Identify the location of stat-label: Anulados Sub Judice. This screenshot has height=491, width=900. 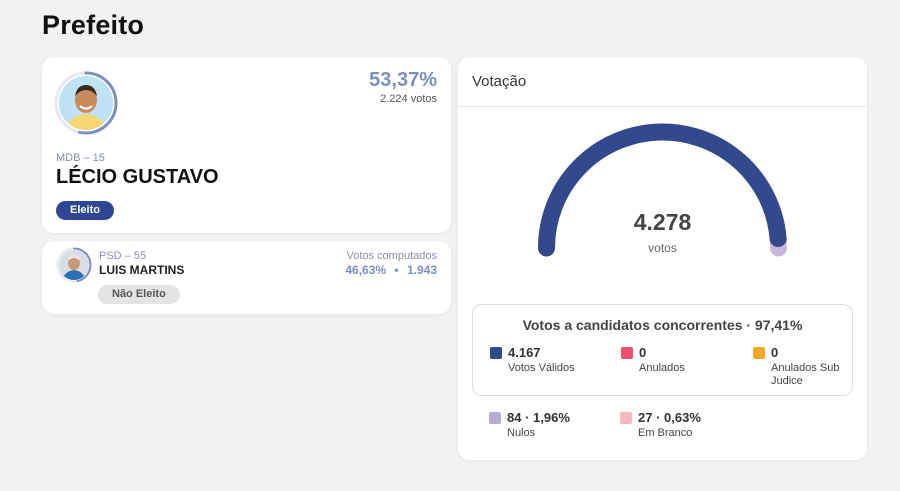
(805, 374).